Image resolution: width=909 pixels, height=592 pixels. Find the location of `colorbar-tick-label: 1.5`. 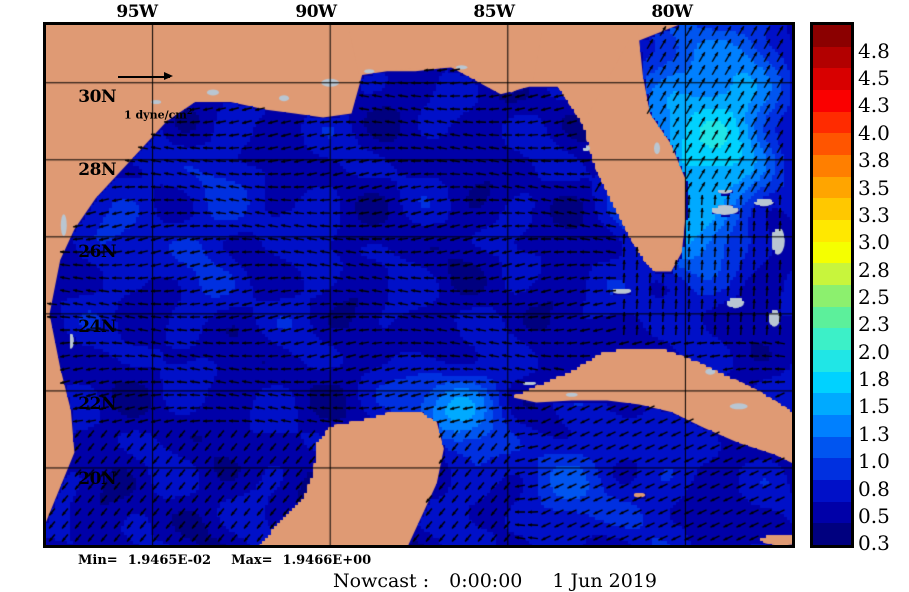

colorbar-tick-label: 1.5 is located at coordinates (874, 406).